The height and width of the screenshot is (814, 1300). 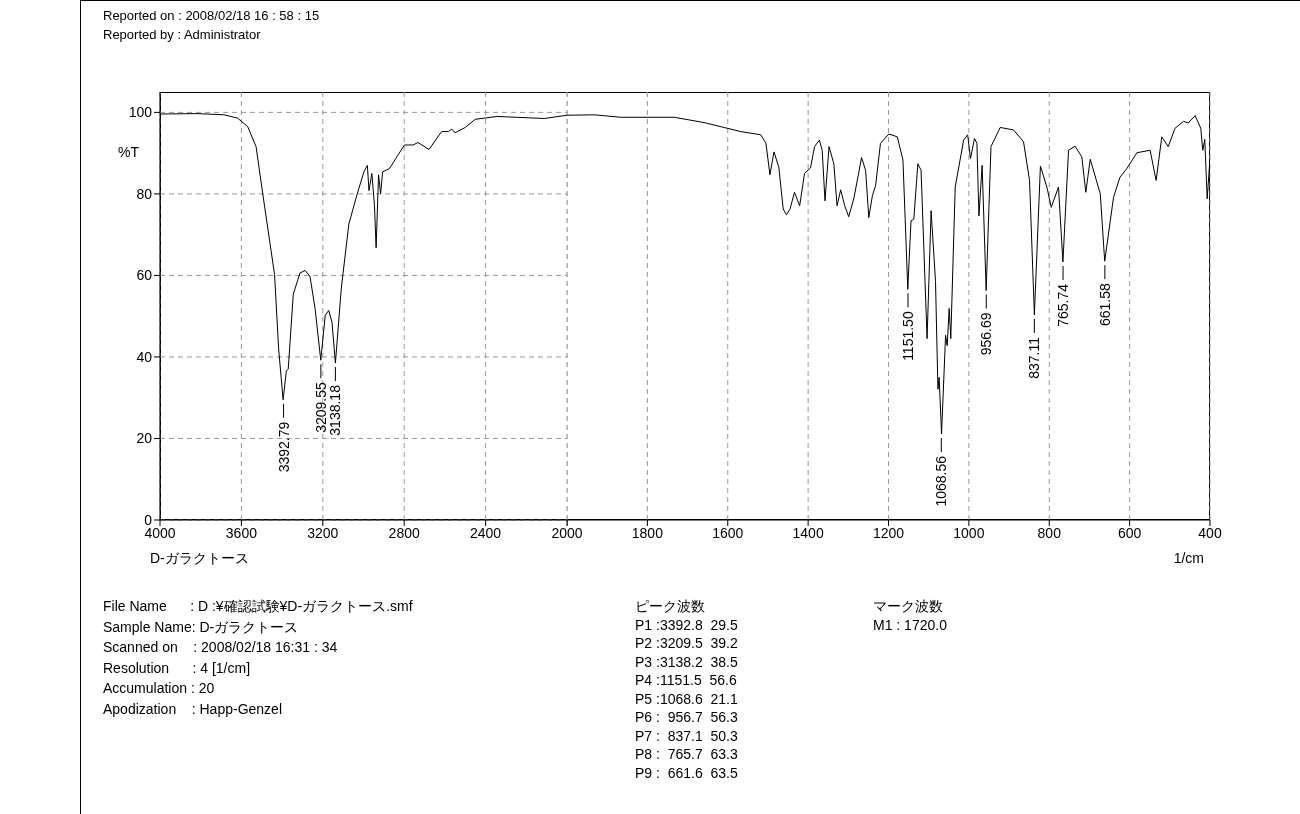 What do you see at coordinates (128, 152) in the screenshot?
I see `y-axis-title: %T` at bounding box center [128, 152].